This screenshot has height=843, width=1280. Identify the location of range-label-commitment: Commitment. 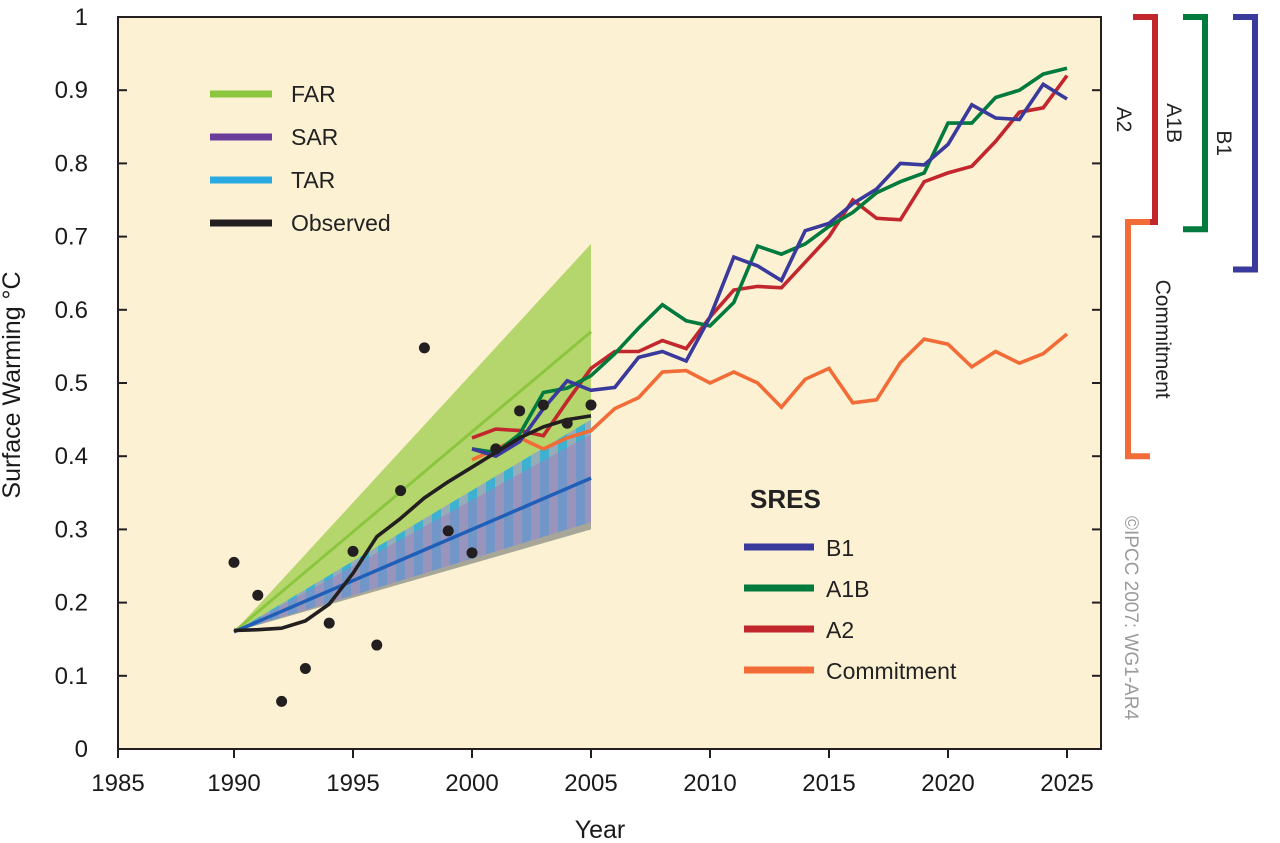
(1162, 339).